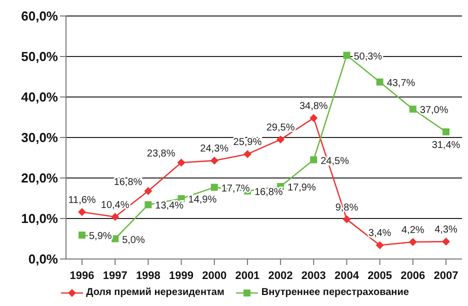  I want to click on x-tick-label: 1997, so click(115, 276).